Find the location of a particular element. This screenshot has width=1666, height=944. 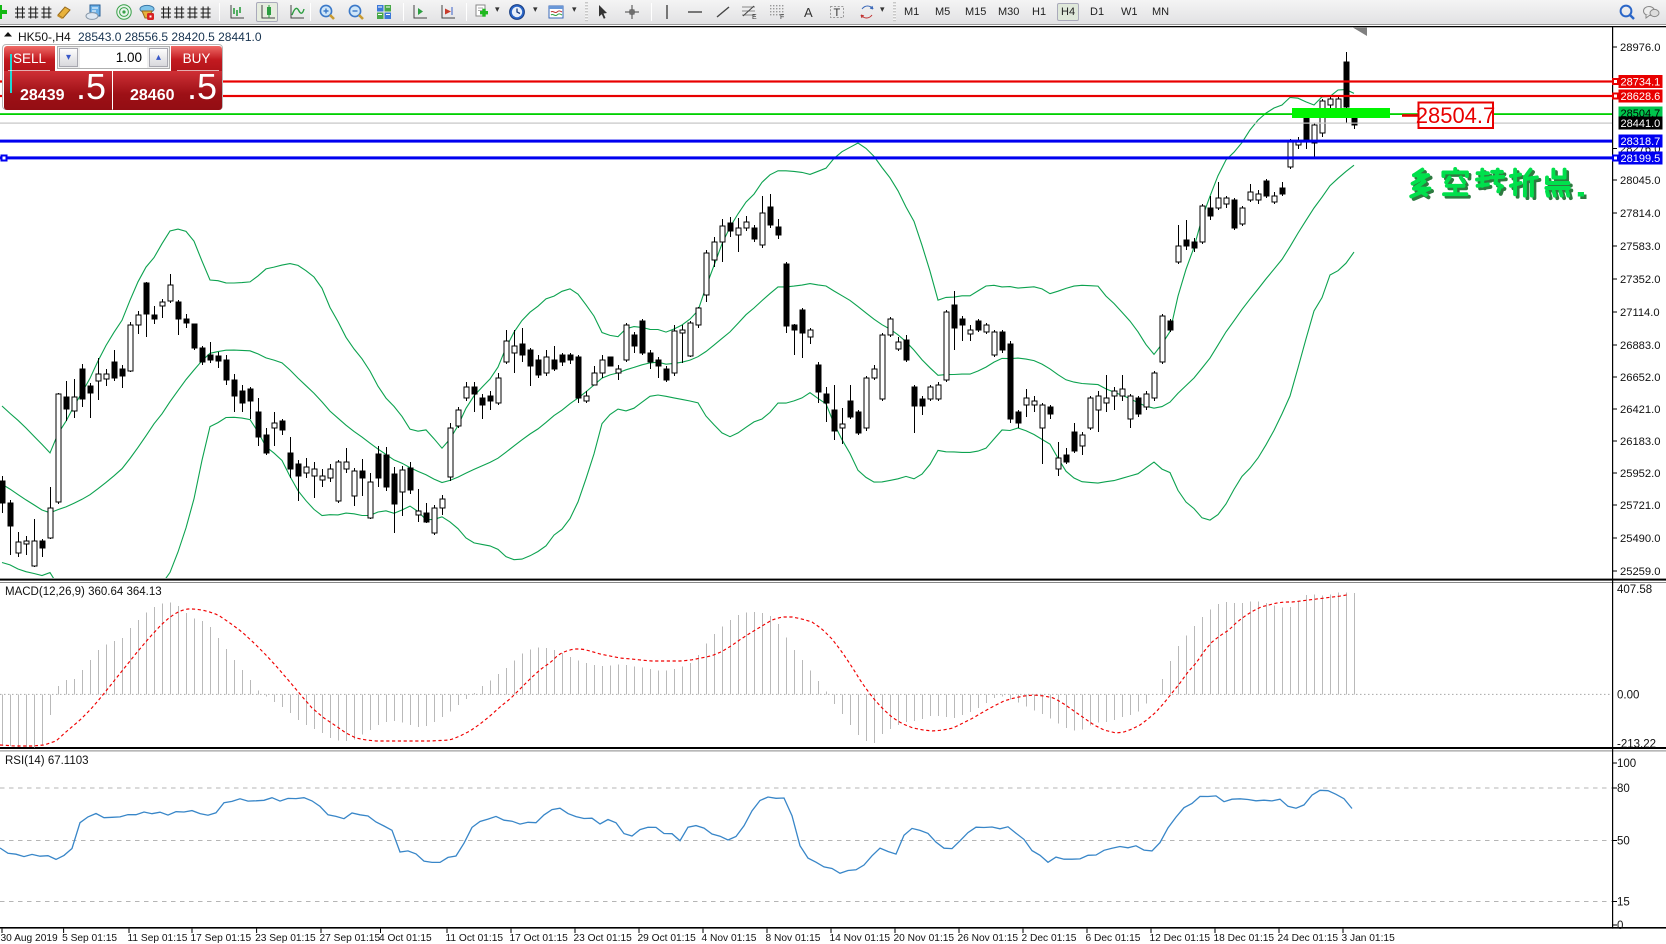

svg-text: 17 Oct 01:15 is located at coordinates (539, 938).